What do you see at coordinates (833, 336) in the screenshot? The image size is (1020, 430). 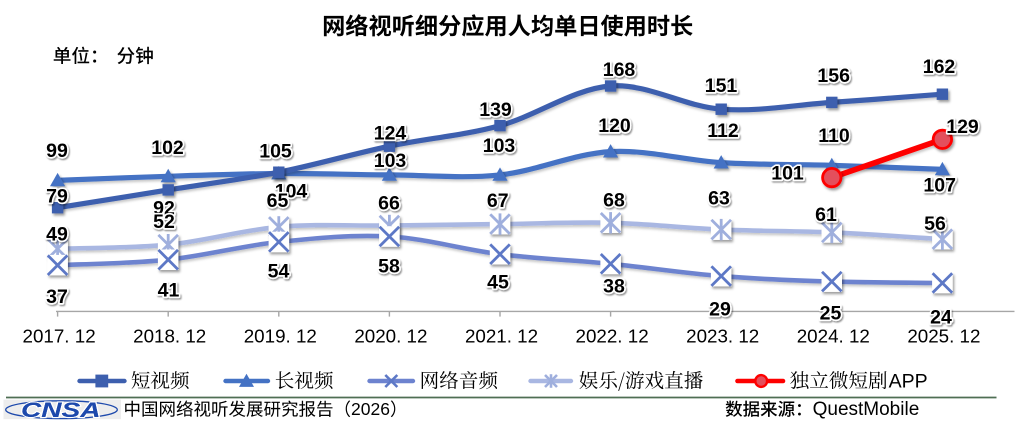 I see `svg-text: 2024. 12` at bounding box center [833, 336].